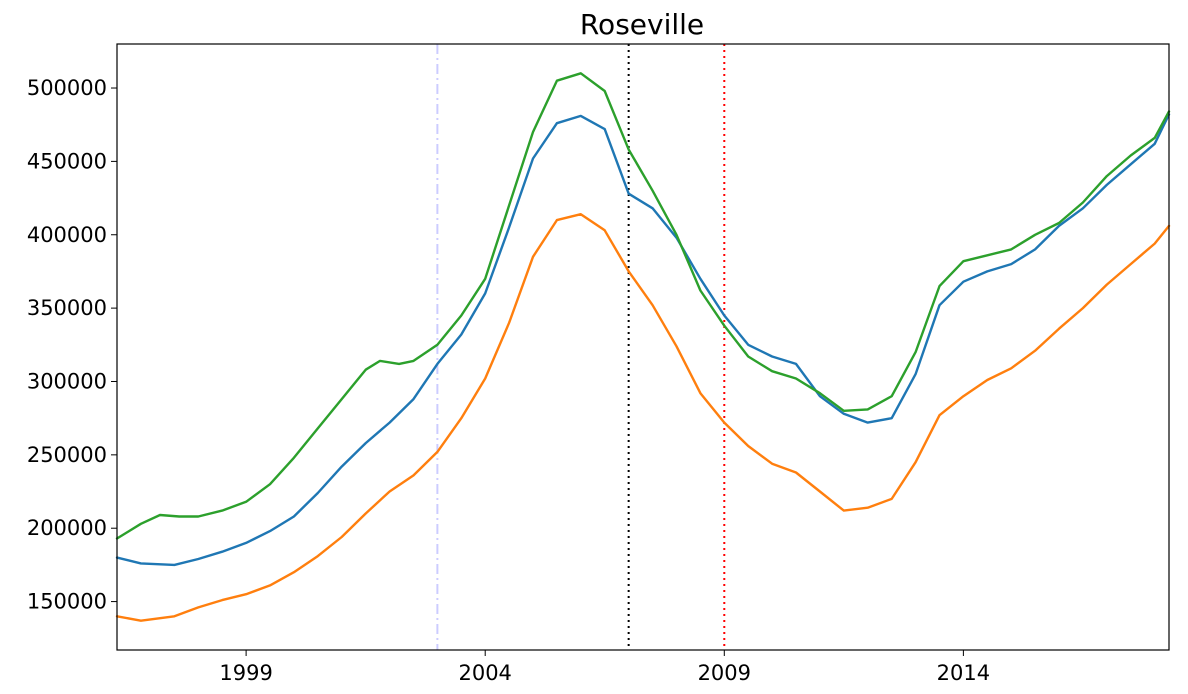 The image size is (1188, 694). What do you see at coordinates (67, 161) in the screenshot?
I see `y-tick-label: 450000` at bounding box center [67, 161].